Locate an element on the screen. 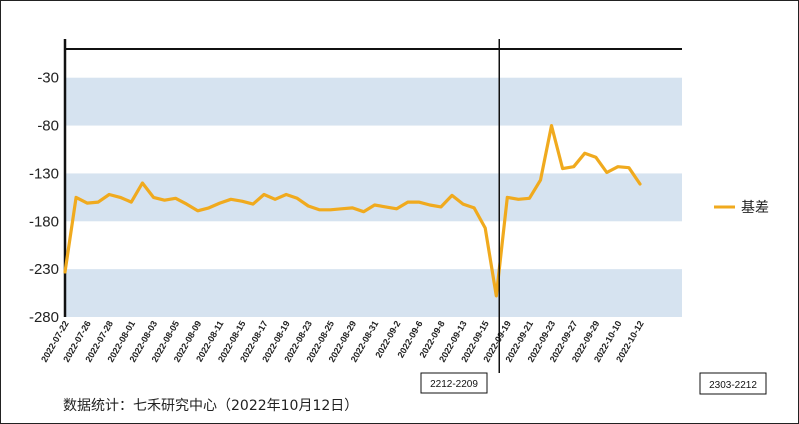 Image resolution: width=799 pixels, height=424 pixels. source-note: 数据统计：七禾研究中心（2022年10月12日） is located at coordinates (210, 406).